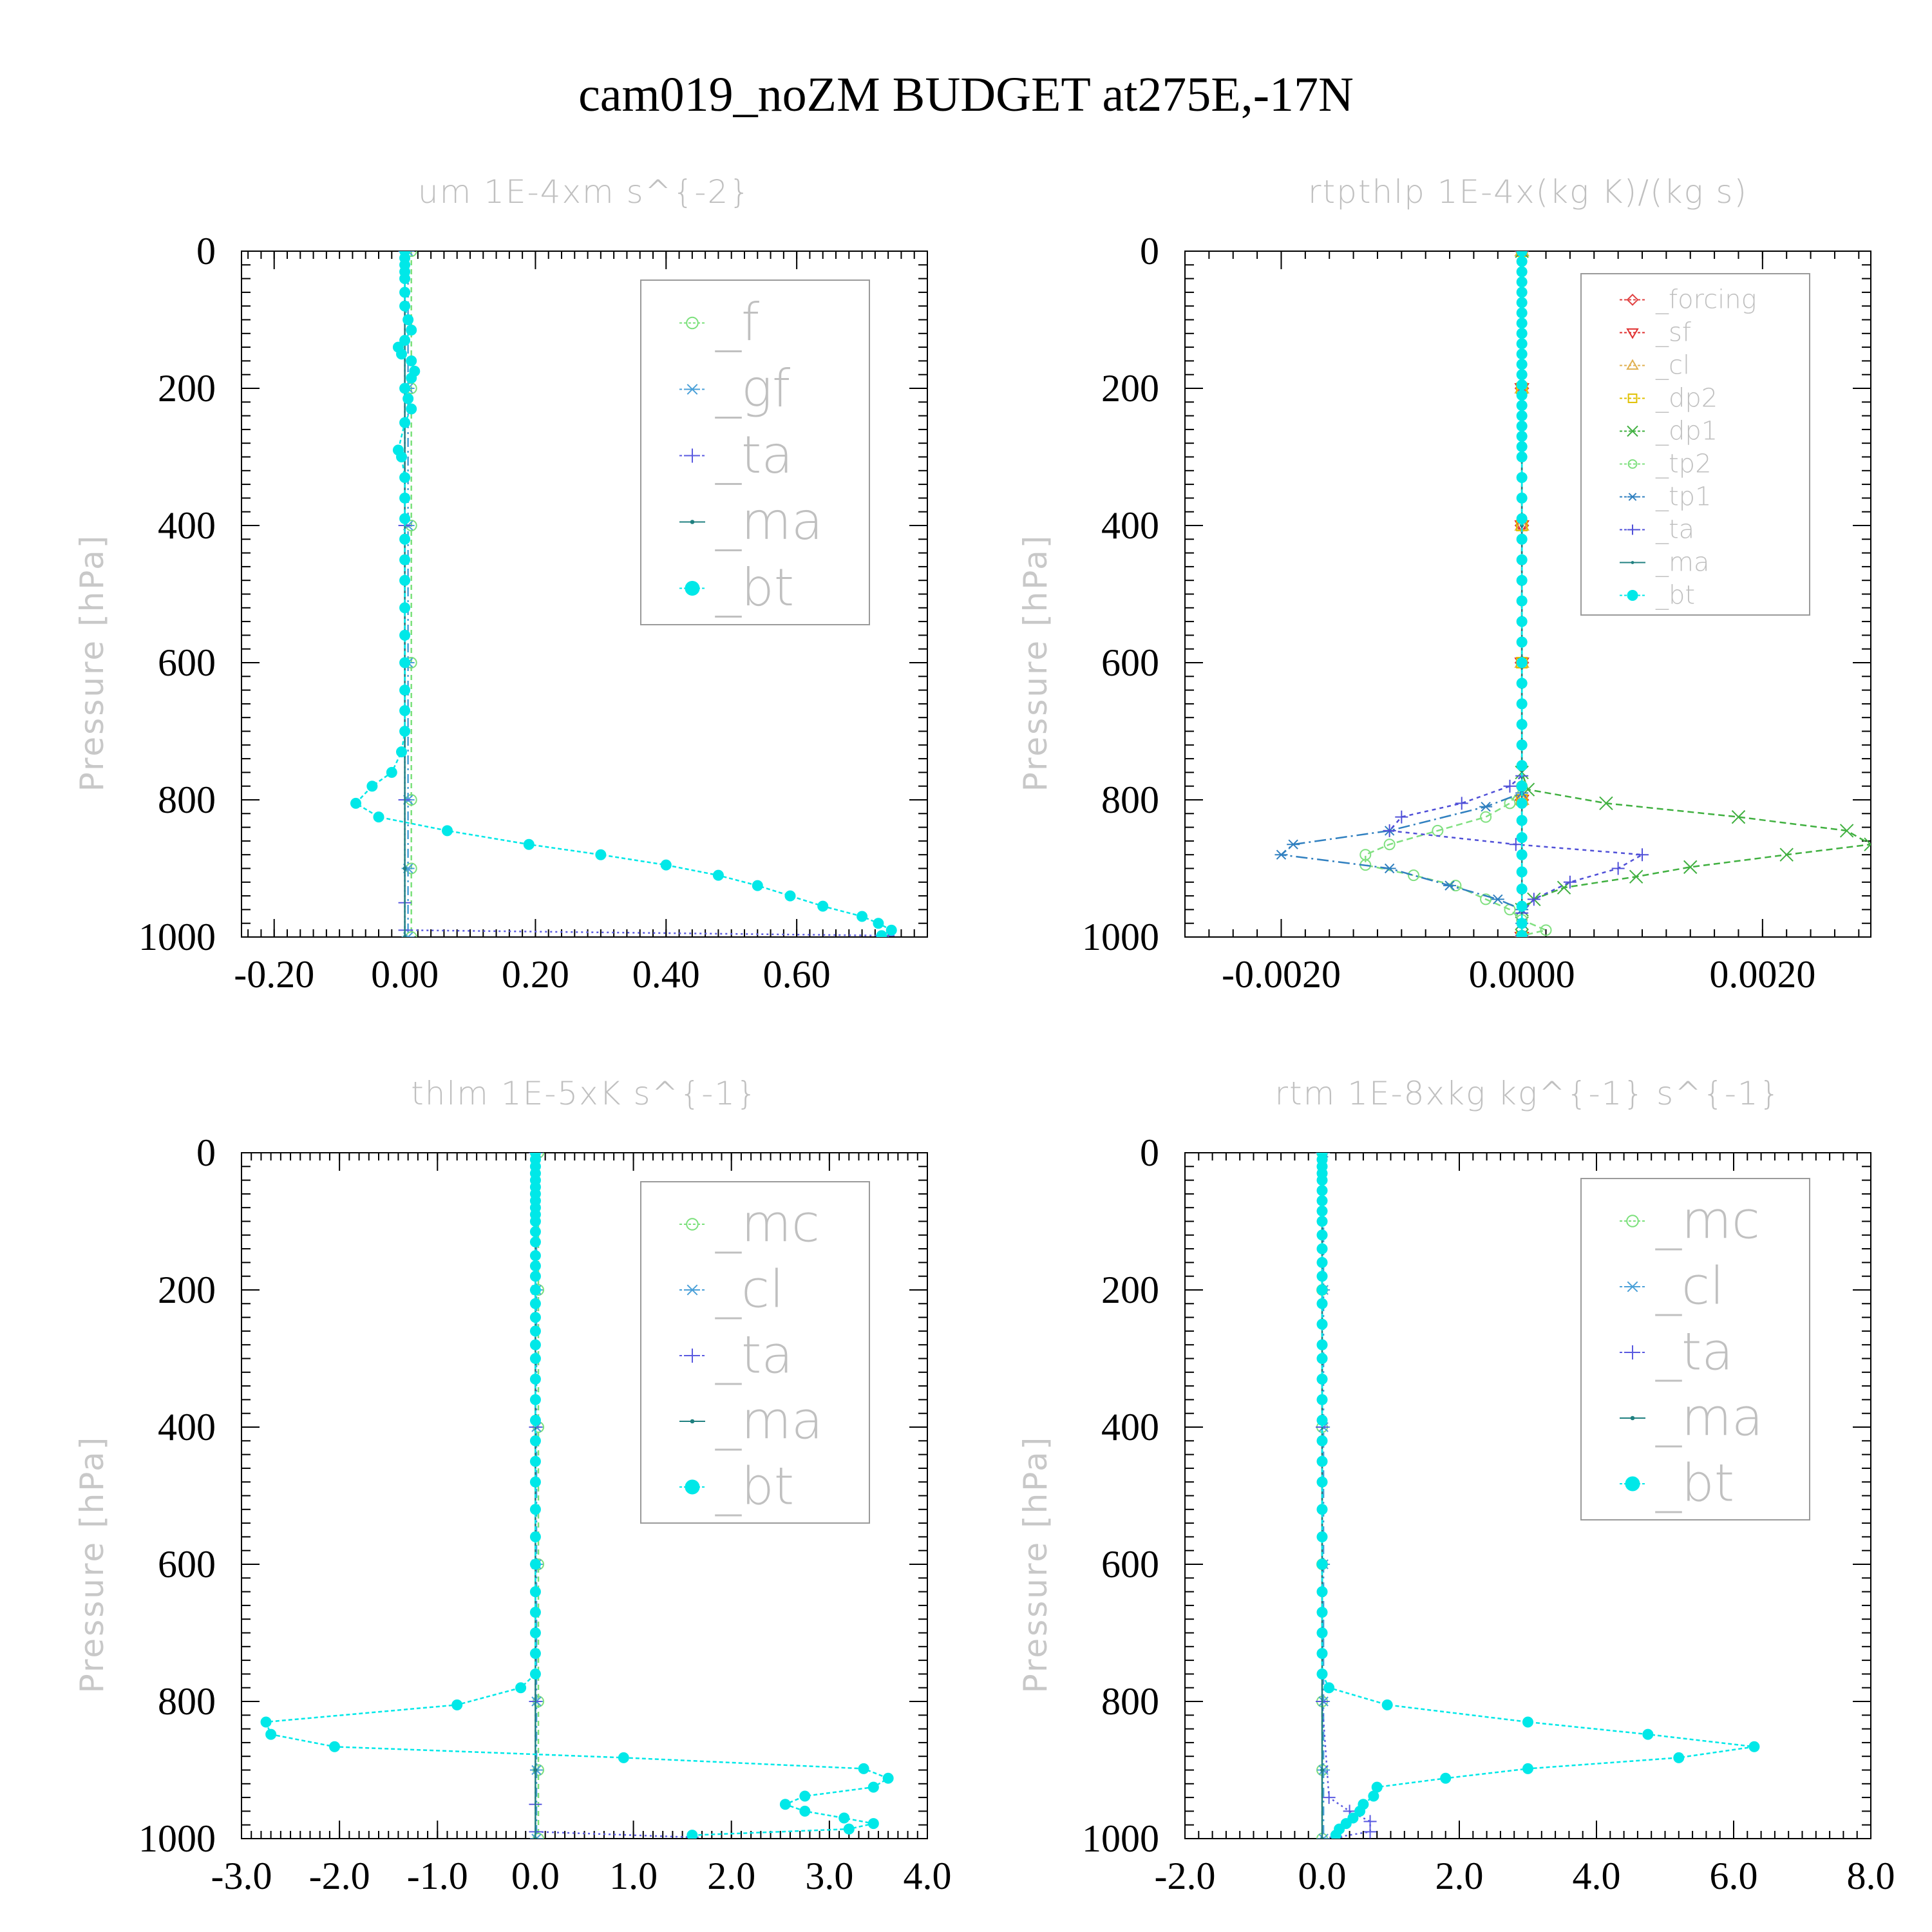 The image size is (1932, 1932). What do you see at coordinates (585, 1093) in the screenshot?
I see `panel-title: thlm 1E-5xK s^{-1}` at bounding box center [585, 1093].